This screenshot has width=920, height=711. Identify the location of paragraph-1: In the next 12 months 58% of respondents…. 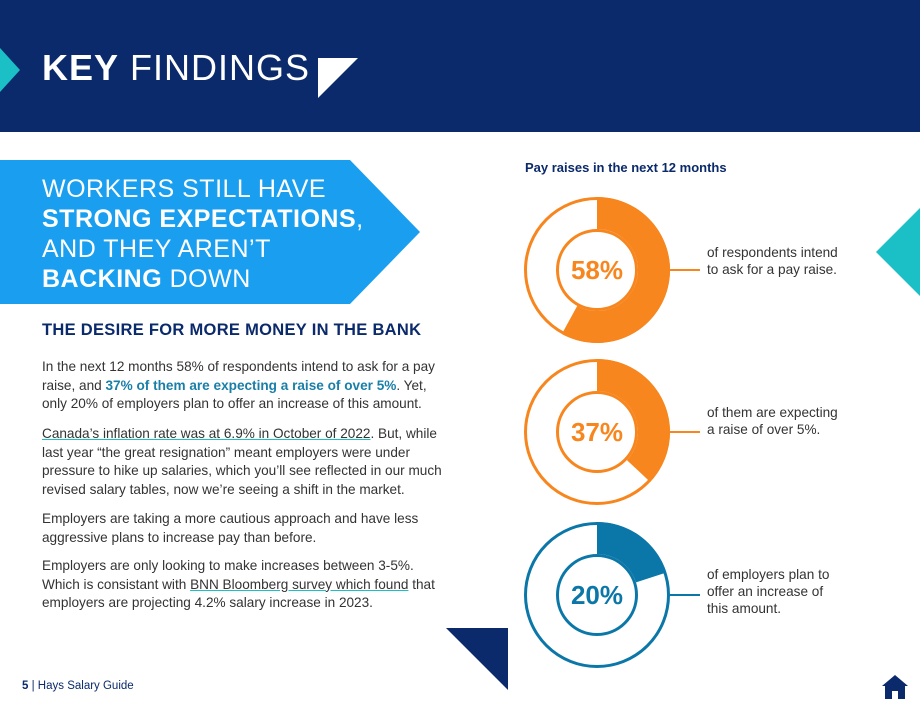
(238, 385).